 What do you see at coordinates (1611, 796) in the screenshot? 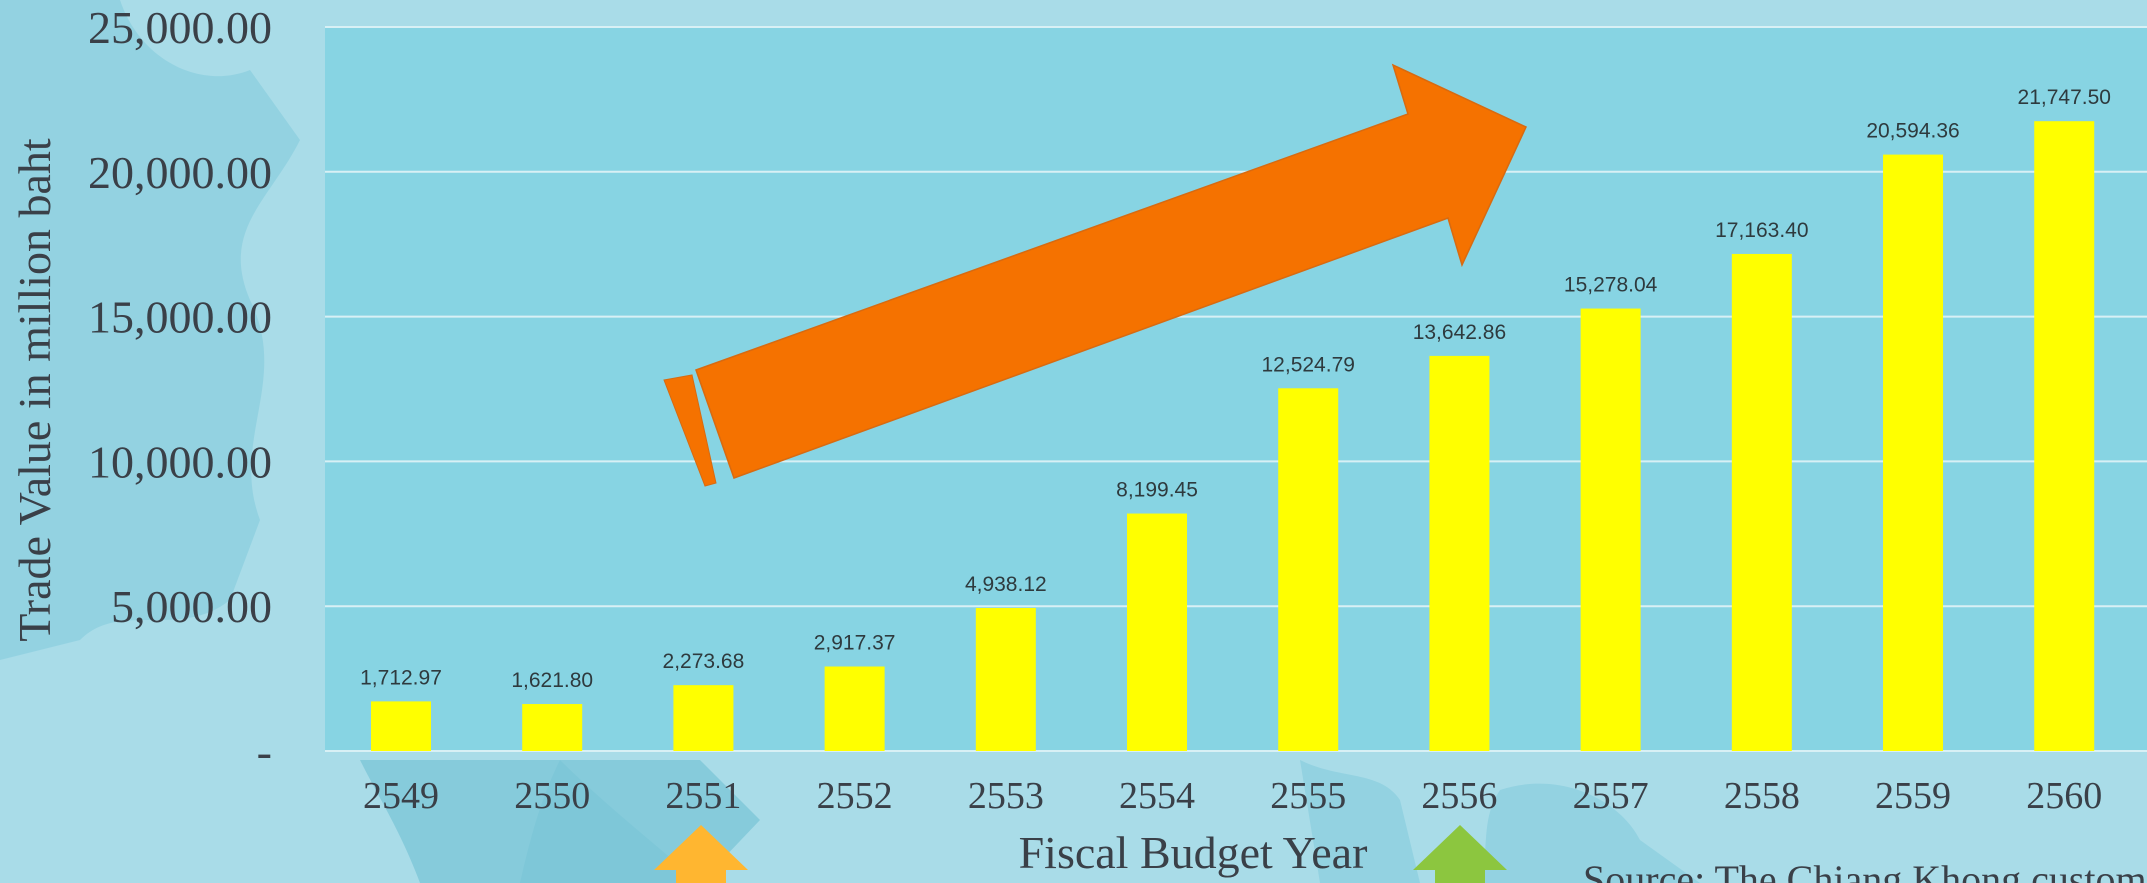
I see `x-tick-label: 2557` at bounding box center [1611, 796].